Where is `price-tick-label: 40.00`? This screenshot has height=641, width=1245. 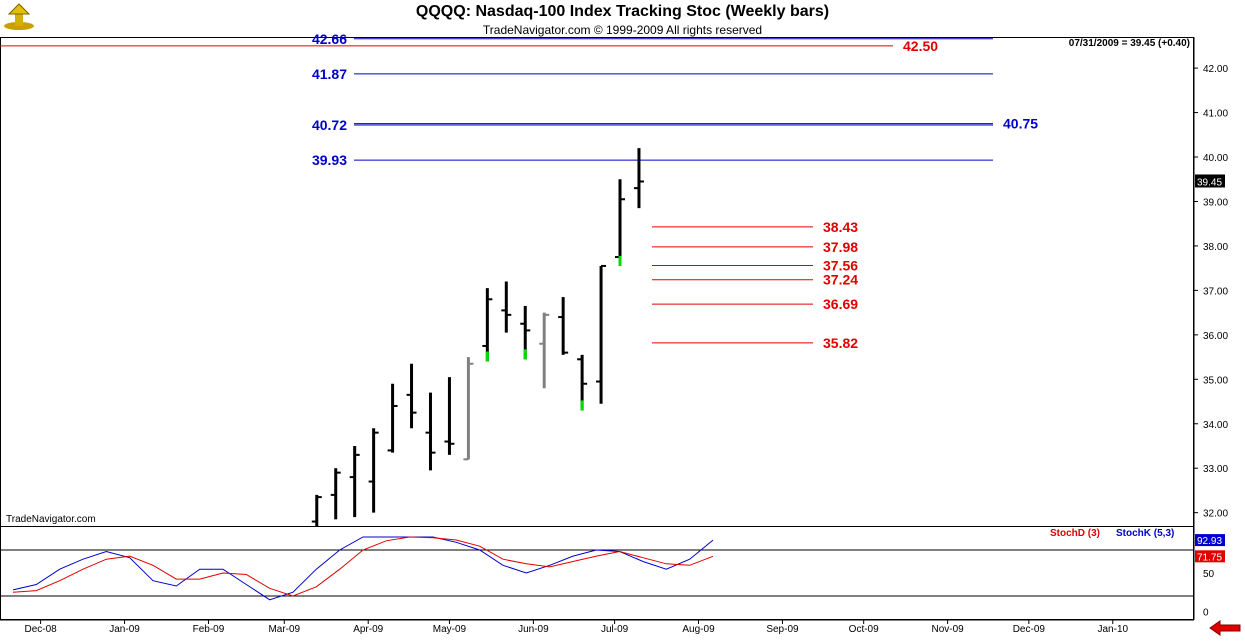 price-tick-label: 40.00 is located at coordinates (1215, 158).